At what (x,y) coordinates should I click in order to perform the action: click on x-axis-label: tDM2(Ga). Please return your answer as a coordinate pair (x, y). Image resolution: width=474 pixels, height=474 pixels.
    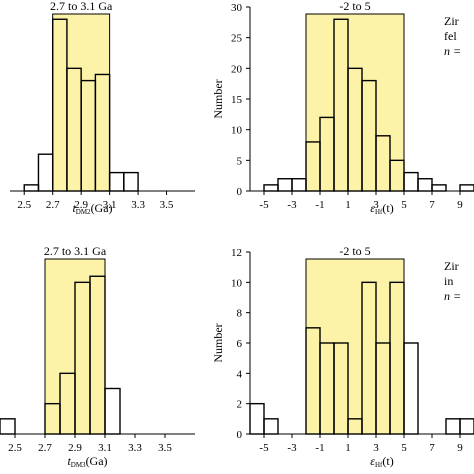
    Looking at the image, I should click on (92, 208).